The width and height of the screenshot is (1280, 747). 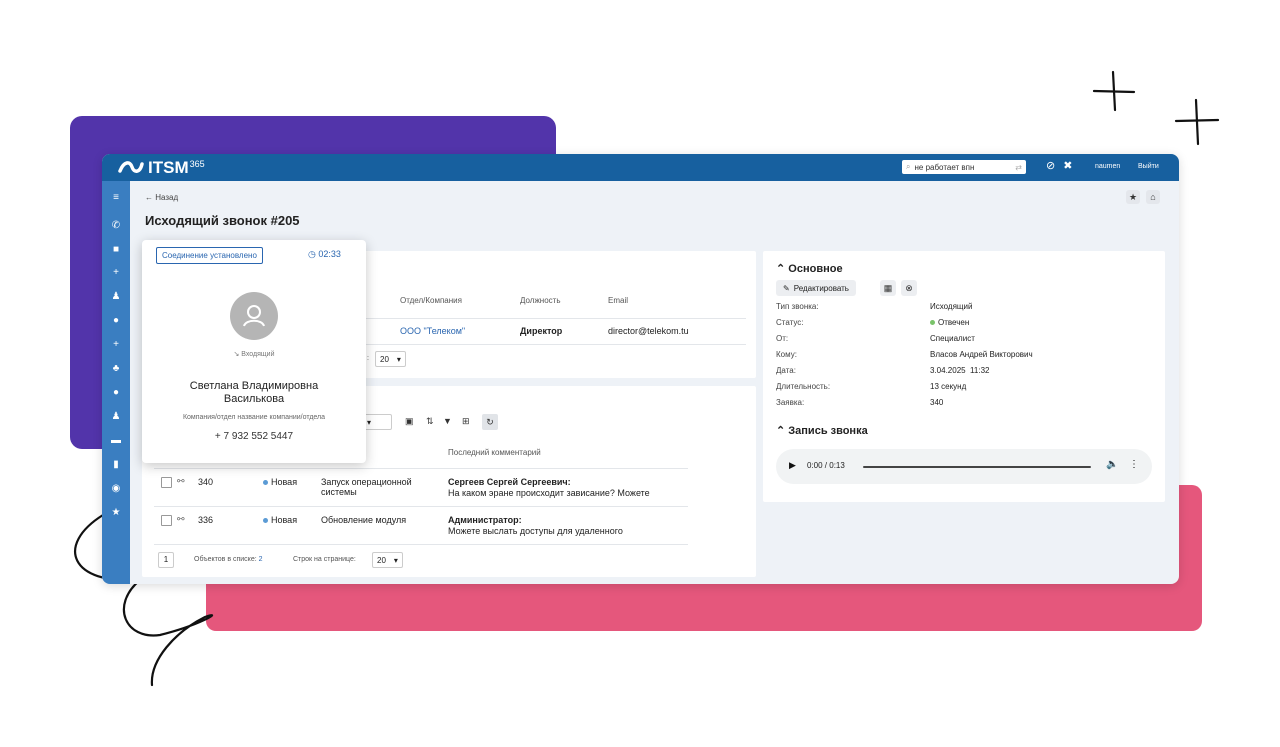 What do you see at coordinates (116, 225) in the screenshot?
I see `phone-icon: ✆` at bounding box center [116, 225].